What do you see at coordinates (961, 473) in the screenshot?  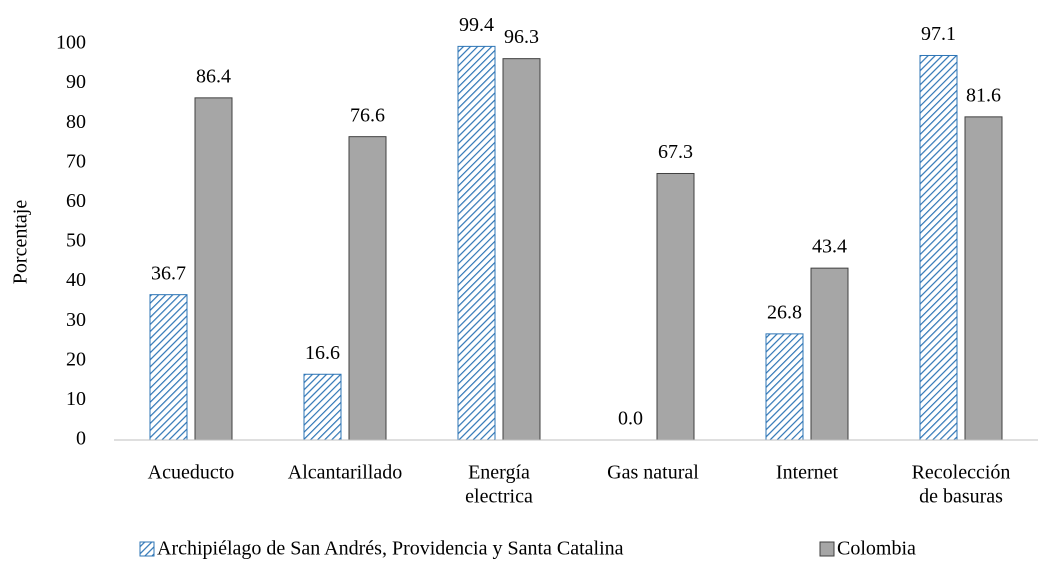 I see `x-tick-label: Recolección` at bounding box center [961, 473].